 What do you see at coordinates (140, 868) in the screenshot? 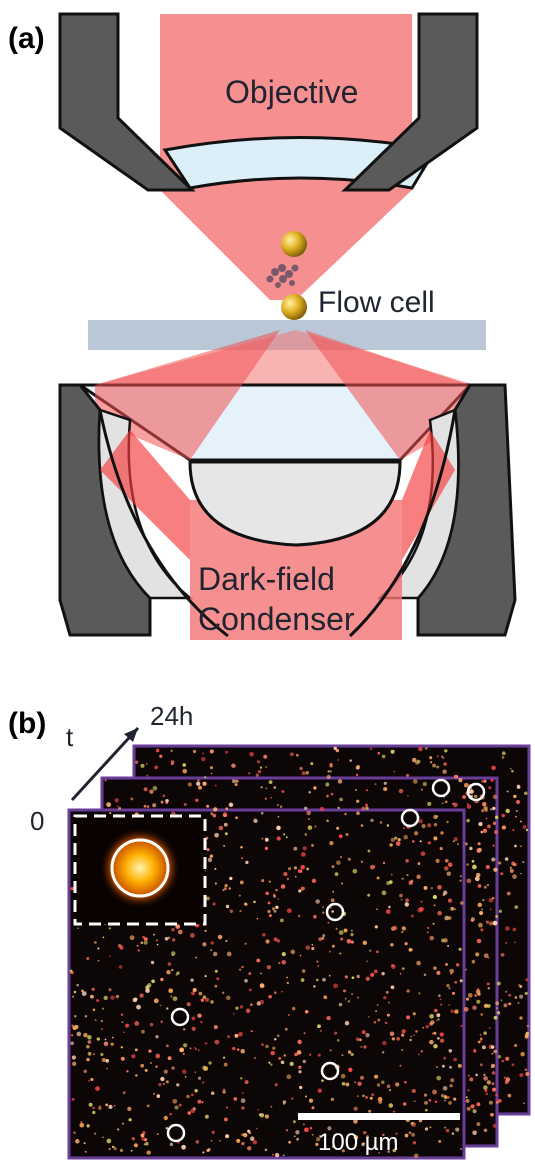
I see `inset-highlight-circle` at bounding box center [140, 868].